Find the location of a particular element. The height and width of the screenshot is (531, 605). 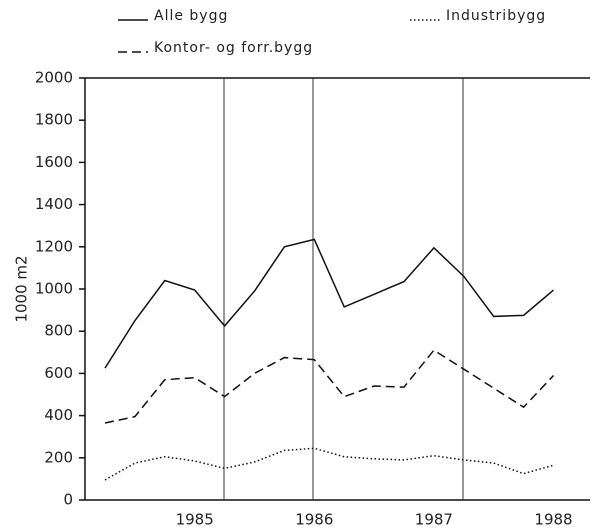

y-tick-label: 1000 is located at coordinates (54, 289).